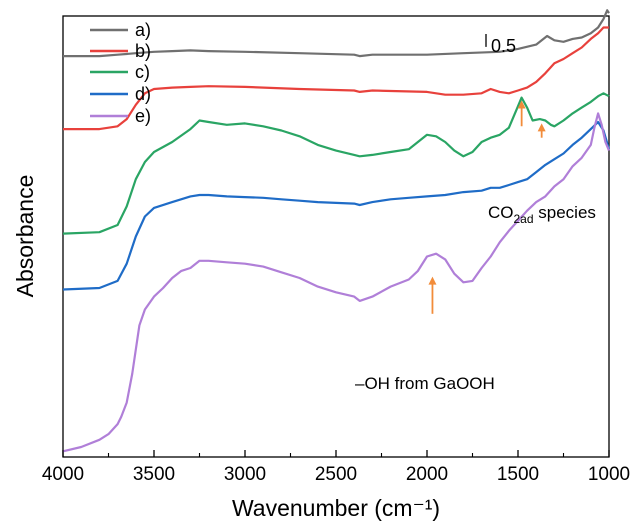 Image resolution: width=636 pixels, height=529 pixels. What do you see at coordinates (503, 46) in the screenshot?
I see `scale-bar-label: 0.5` at bounding box center [503, 46].